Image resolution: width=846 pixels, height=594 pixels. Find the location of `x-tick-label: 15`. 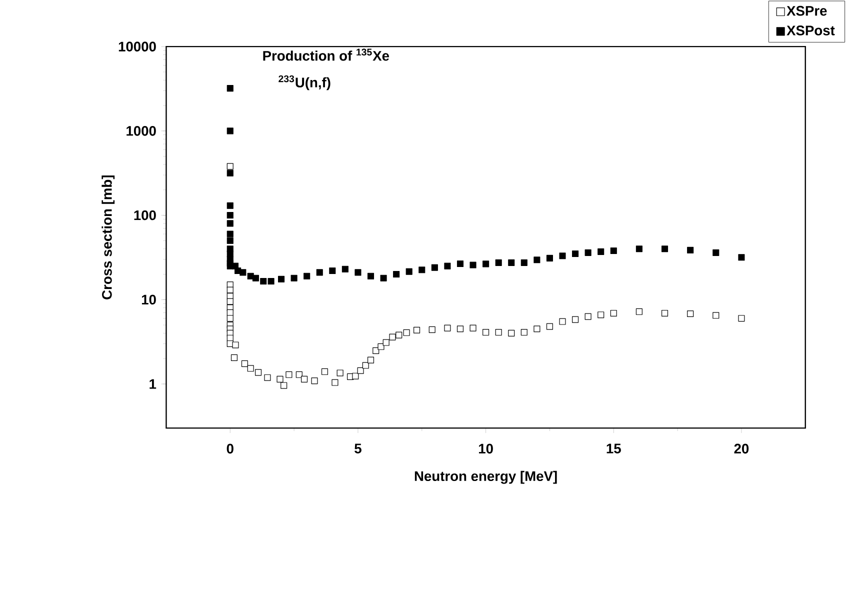

x-tick-label: 15 is located at coordinates (613, 449).